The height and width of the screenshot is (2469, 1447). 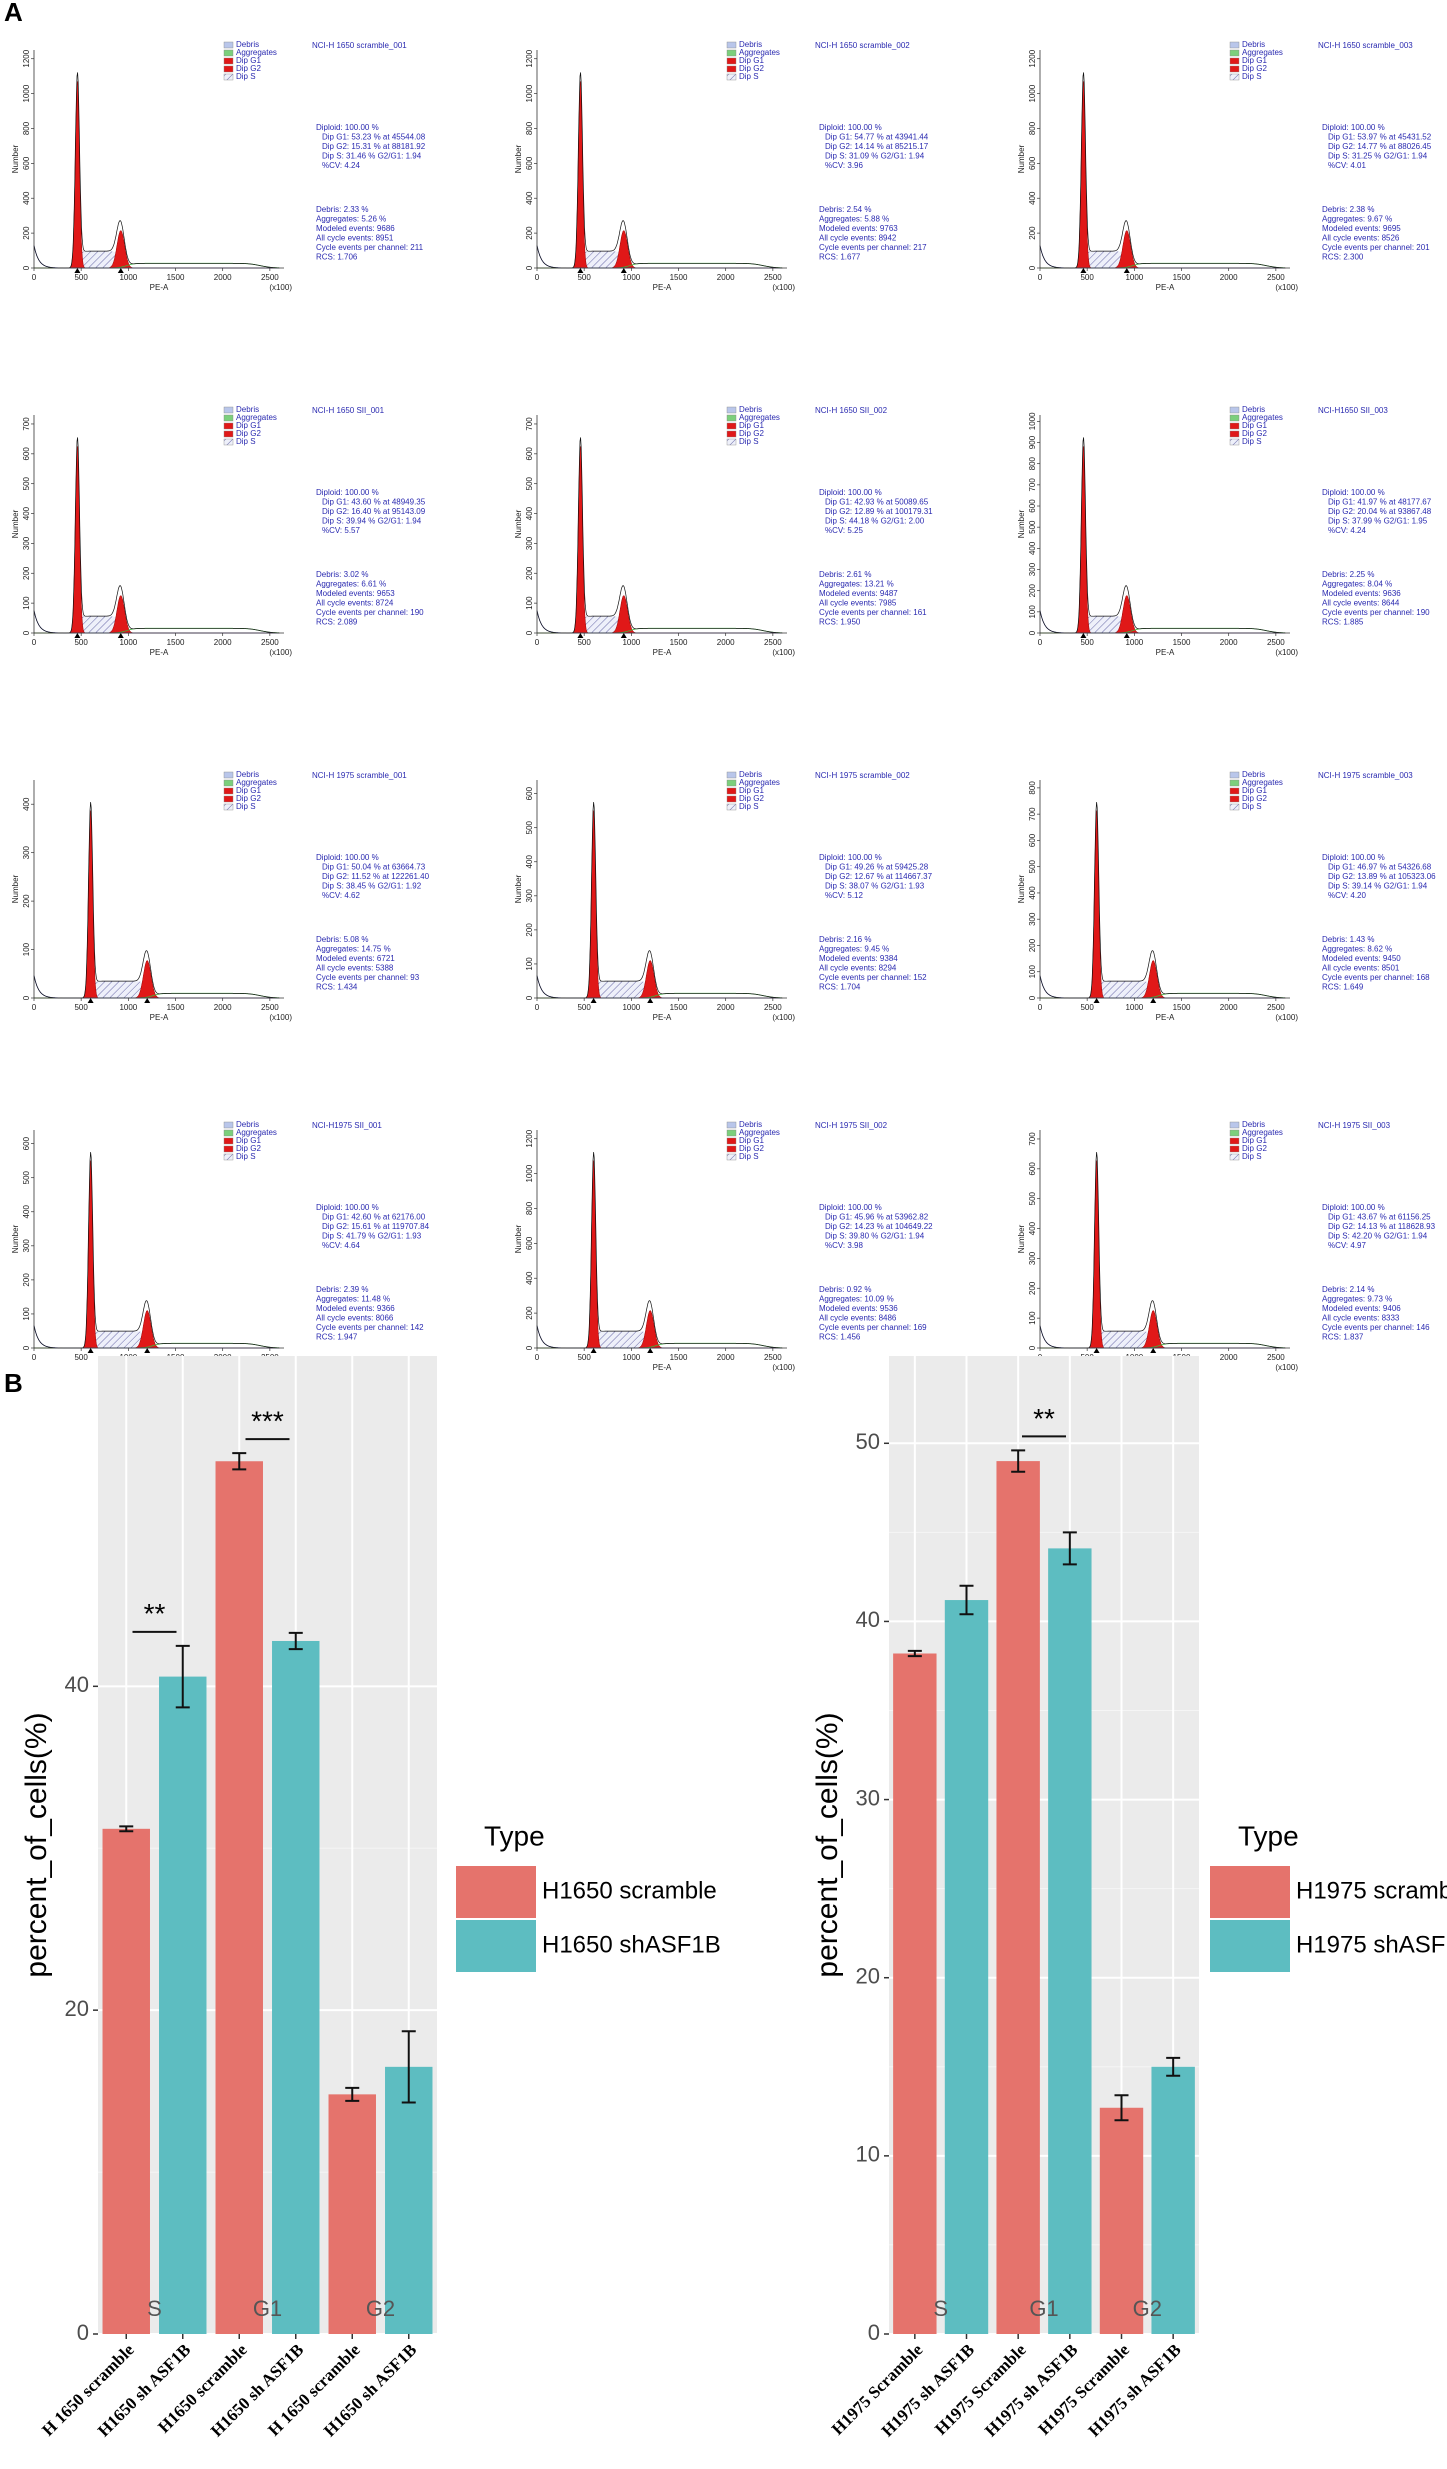 I want to click on stats-line: Debris: 2.61 %, so click(x=845, y=574).